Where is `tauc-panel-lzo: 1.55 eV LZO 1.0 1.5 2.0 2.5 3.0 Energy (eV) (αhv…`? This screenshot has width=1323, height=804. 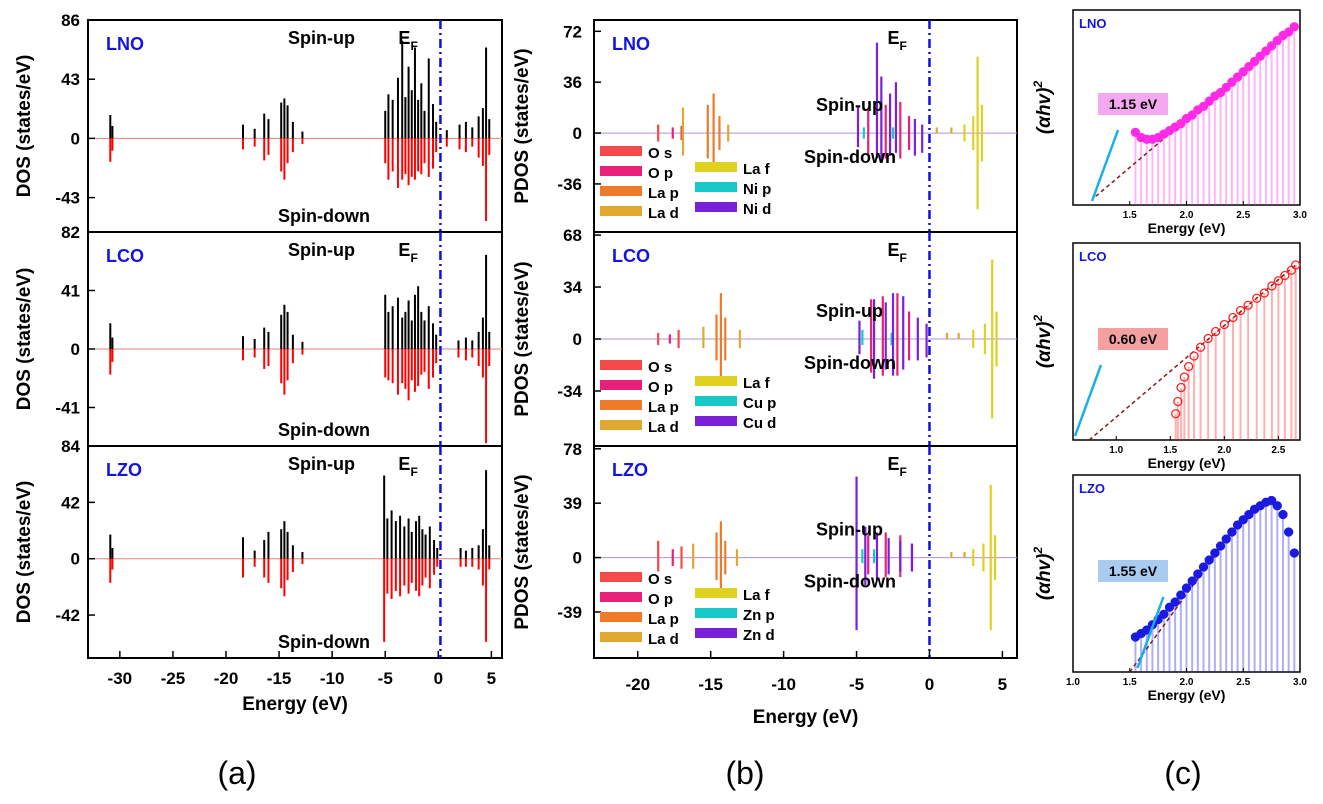
tauc-panel-lzo: 1.55 eV LZO 1.0 1.5 2.0 2.5 3.0 Energy (eV) (αhv… is located at coordinates (1169, 588).